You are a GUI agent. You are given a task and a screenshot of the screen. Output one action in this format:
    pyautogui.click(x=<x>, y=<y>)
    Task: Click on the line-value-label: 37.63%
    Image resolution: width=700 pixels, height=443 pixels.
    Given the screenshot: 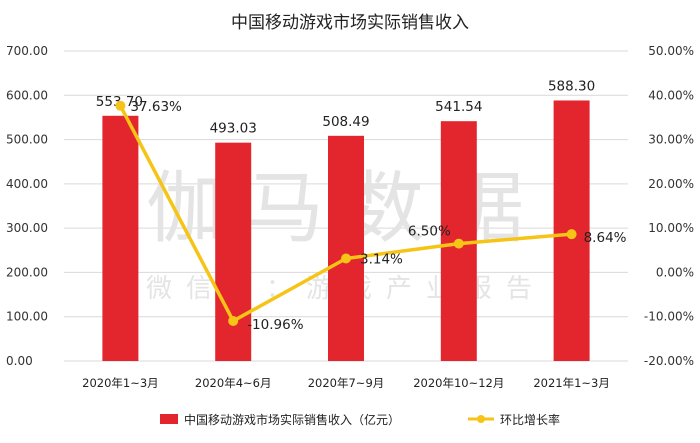 What is the action you would take?
    pyautogui.click(x=156, y=107)
    